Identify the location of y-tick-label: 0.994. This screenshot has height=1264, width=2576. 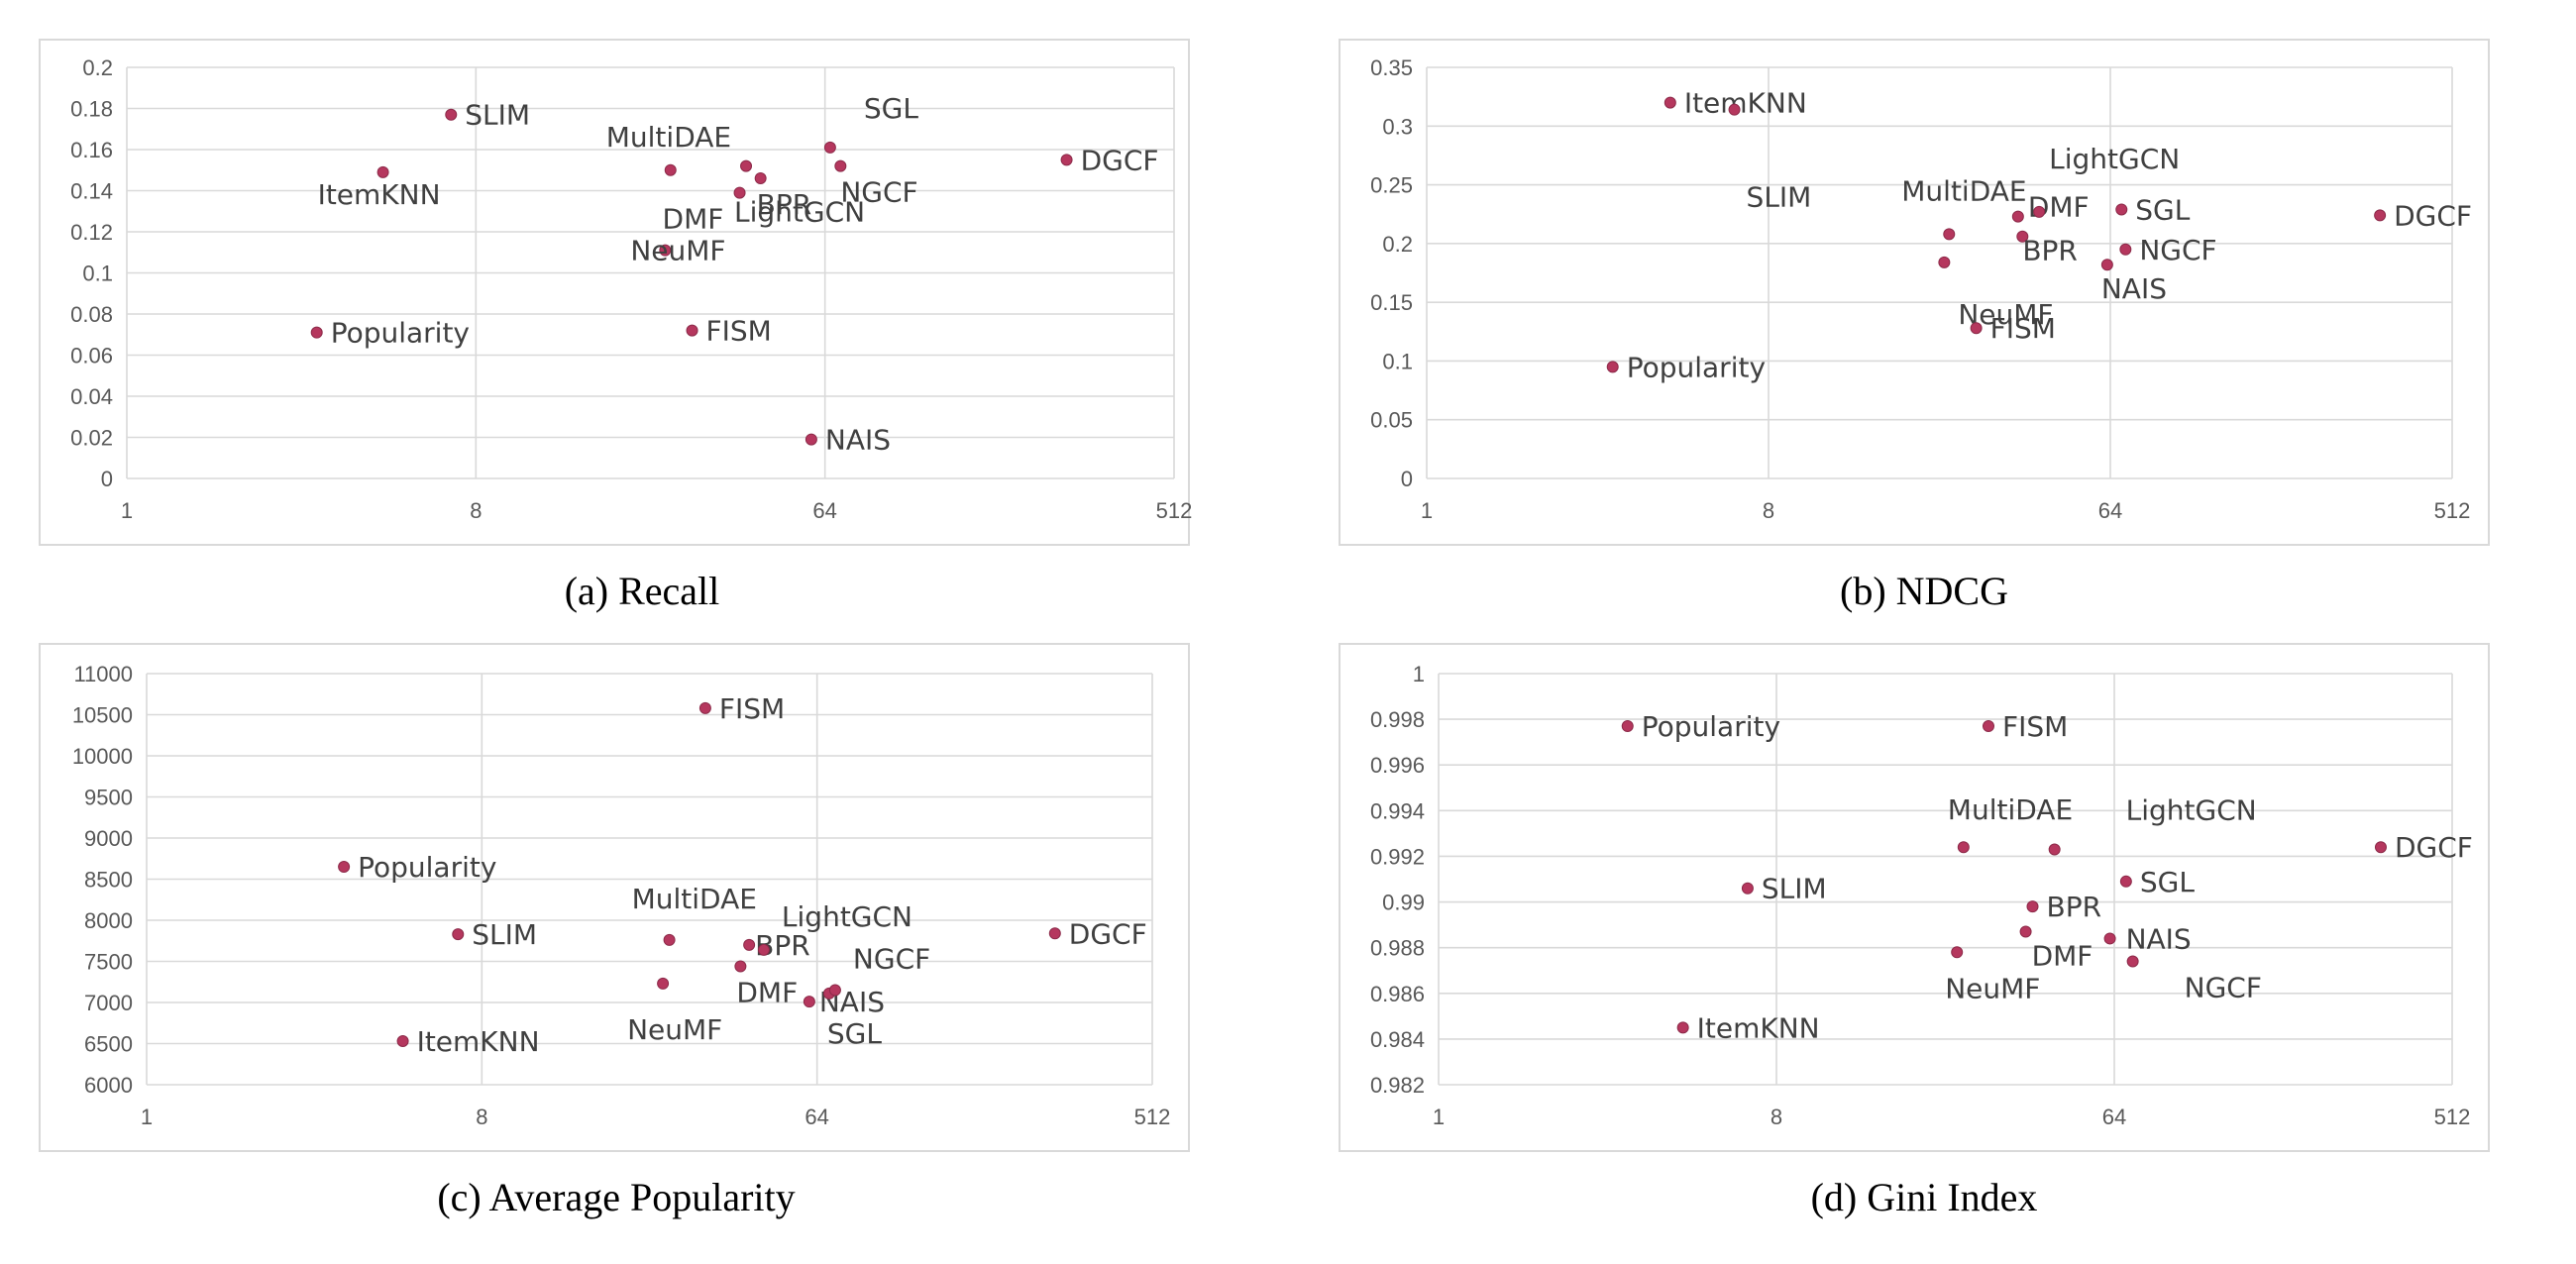
(1397, 810).